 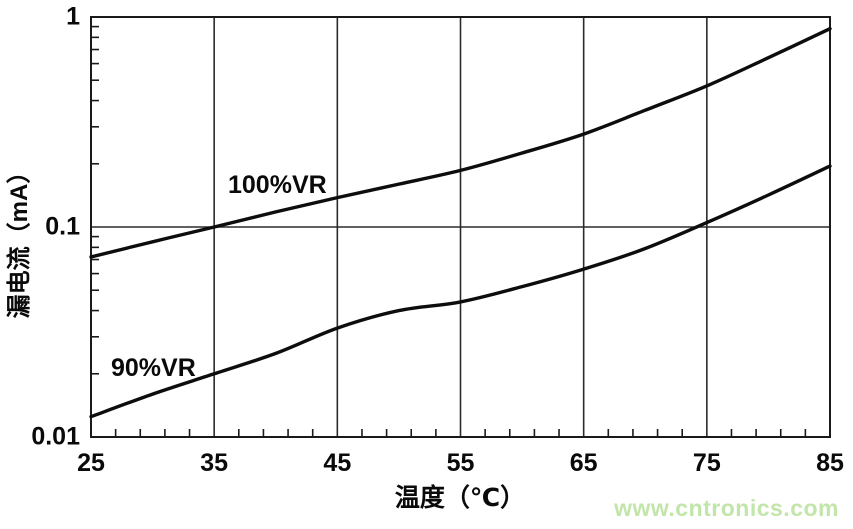 I want to click on curve-label-100vr: 100%VR, so click(x=277, y=185).